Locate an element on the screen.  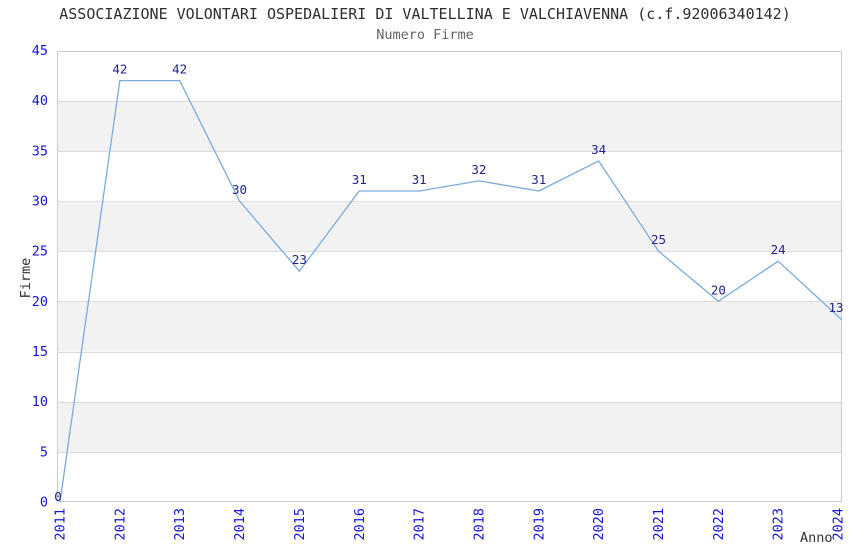
point-label: 0 is located at coordinates (58, 496).